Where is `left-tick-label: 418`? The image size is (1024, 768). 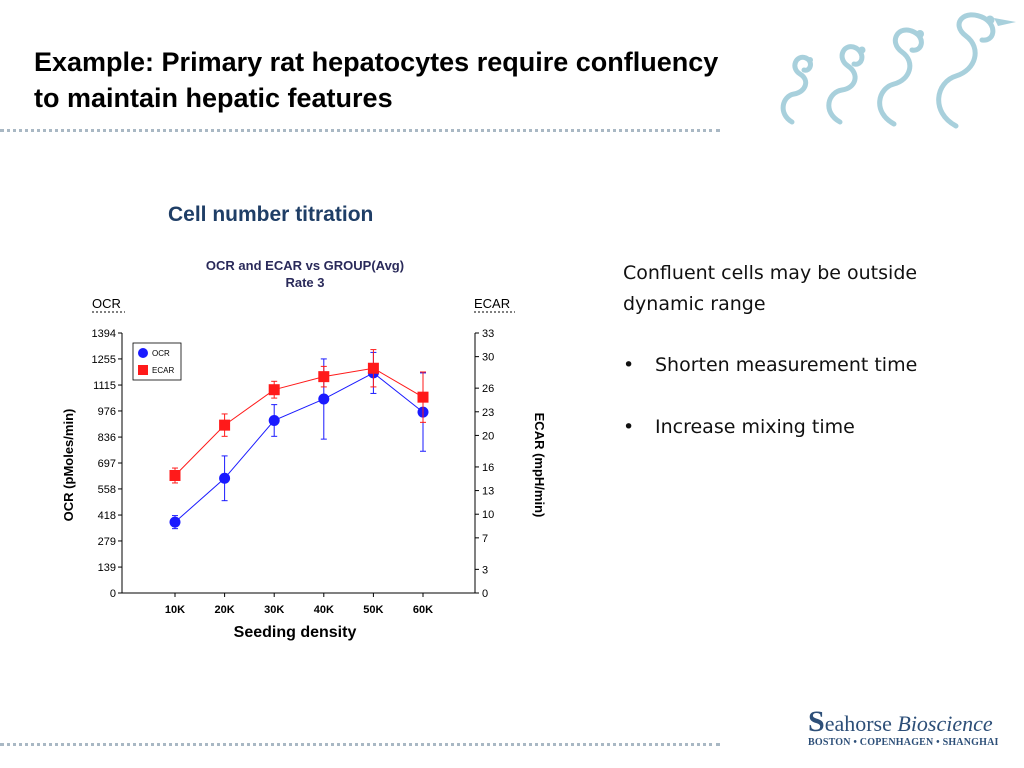
left-tick-label: 418 is located at coordinates (107, 516).